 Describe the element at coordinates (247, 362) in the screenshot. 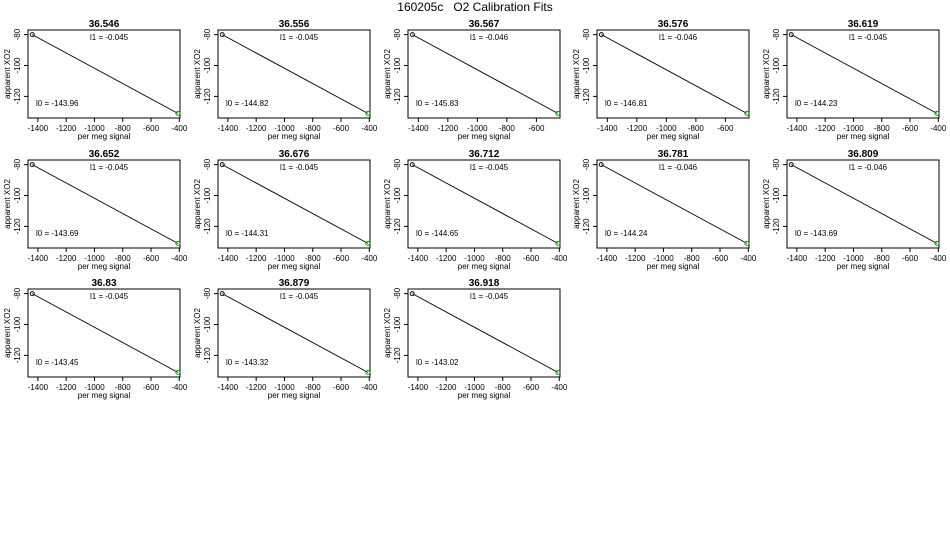

I see `intercept-annotation: l0 = -143.32` at that location.